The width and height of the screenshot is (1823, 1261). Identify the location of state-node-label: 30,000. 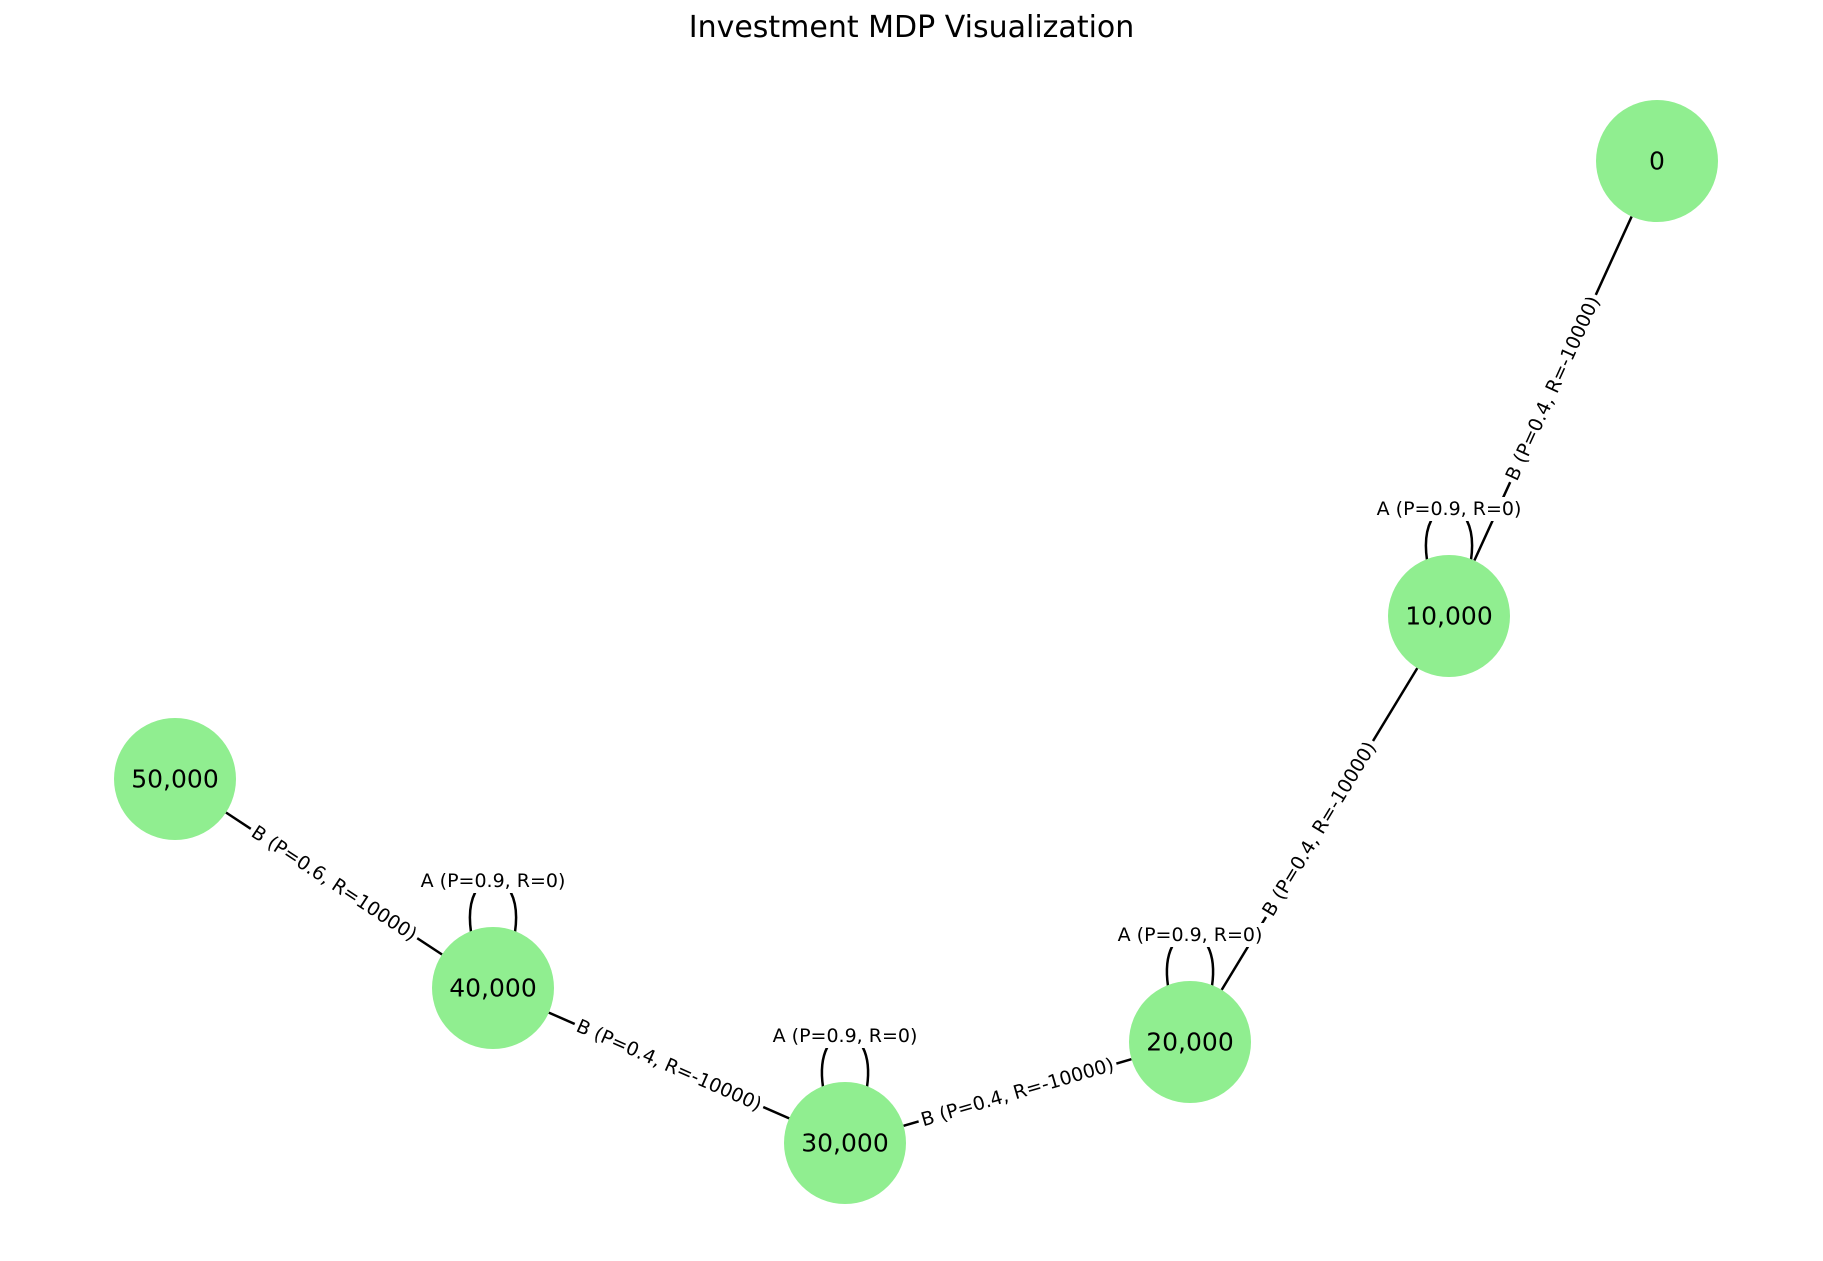
(844, 1143).